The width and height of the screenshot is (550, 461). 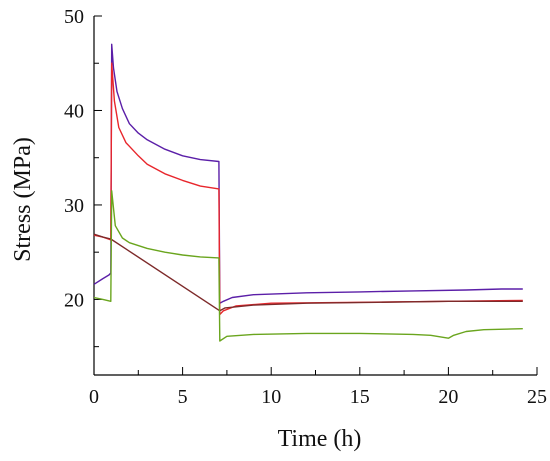 I want to click on y-axis-title: Stress (MPa), so click(x=23, y=199).